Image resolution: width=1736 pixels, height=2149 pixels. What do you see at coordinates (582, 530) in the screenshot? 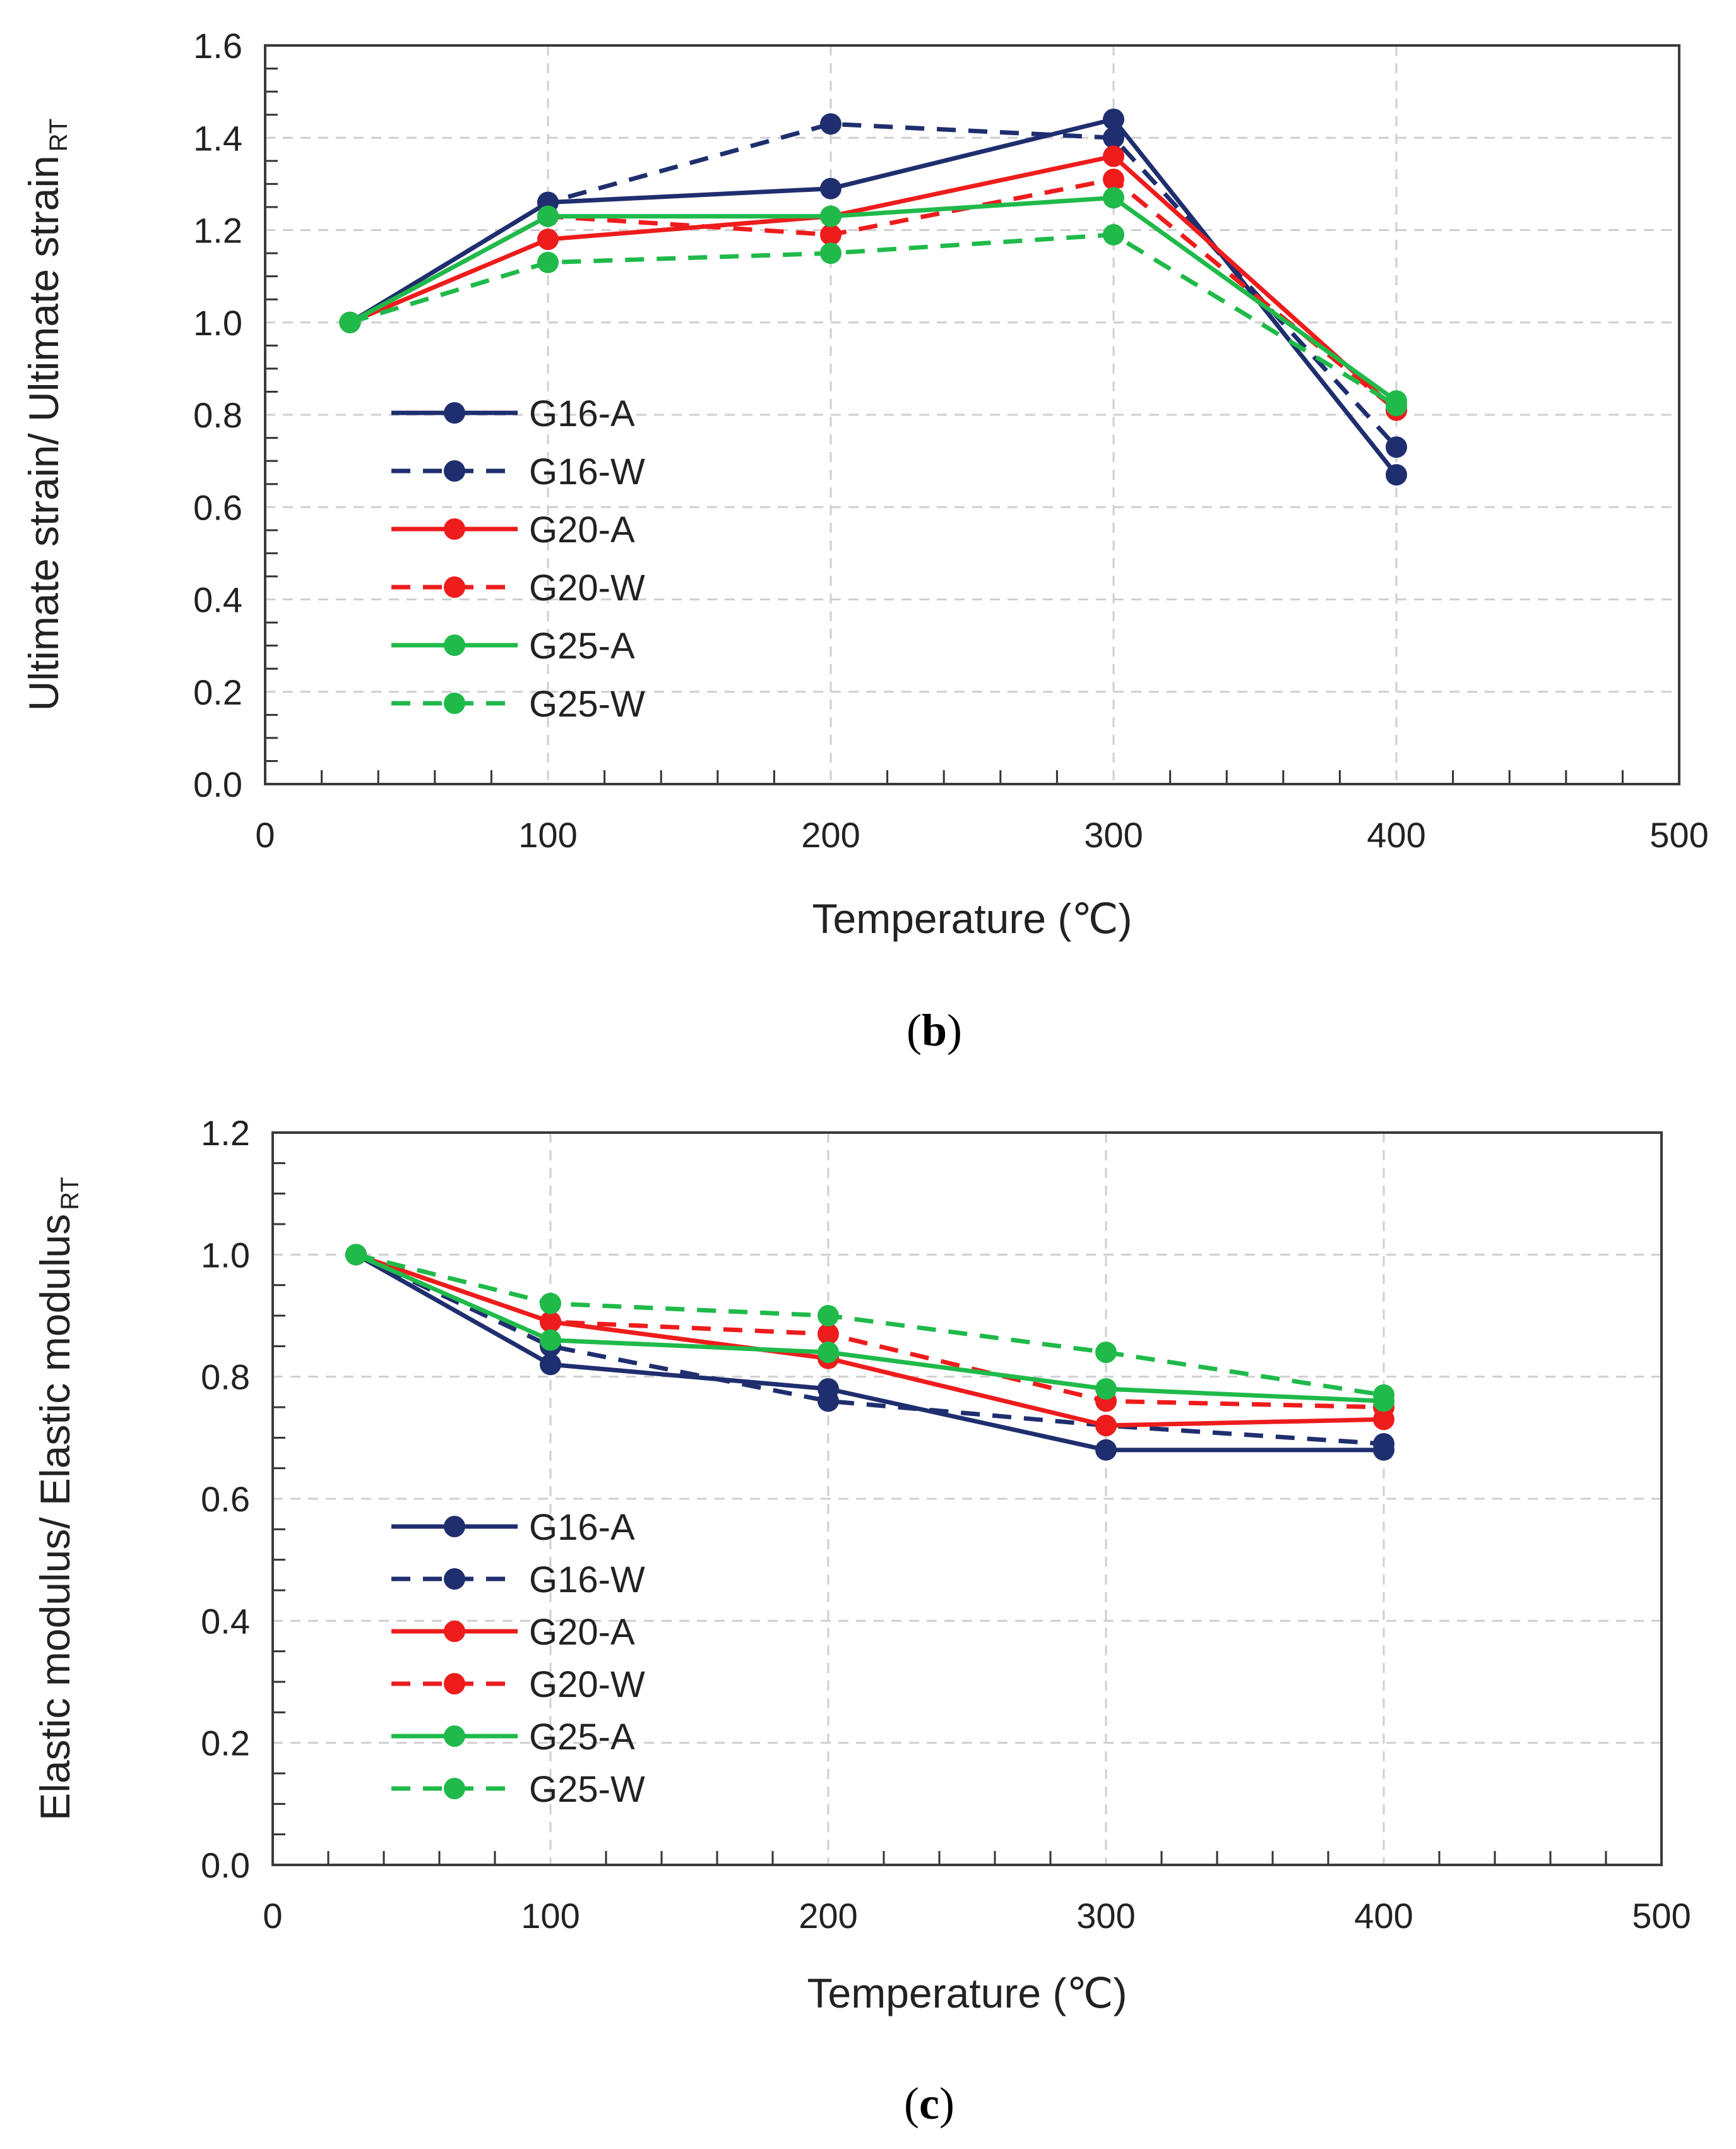
I see `legend-label: G20-A` at bounding box center [582, 530].